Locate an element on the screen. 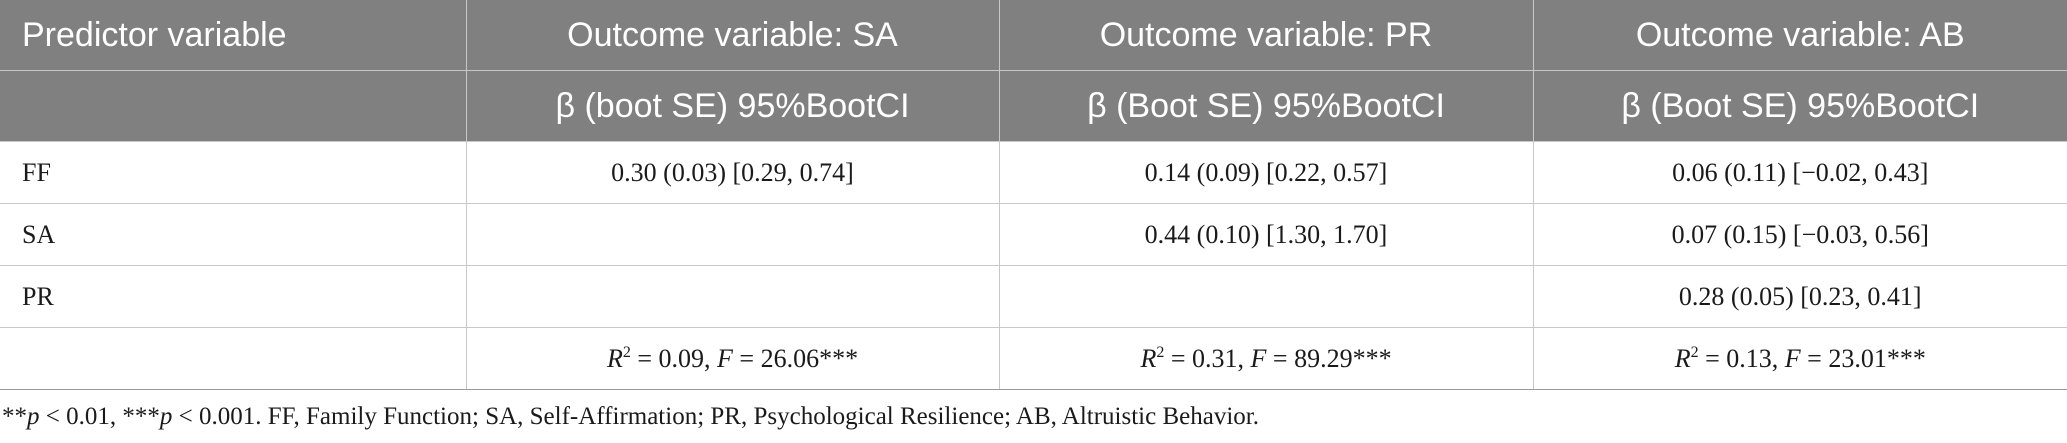 This screenshot has height=443, width=2067. model-fit-ab: R2 = 0.13, F = 23.01*** is located at coordinates (1800, 358).